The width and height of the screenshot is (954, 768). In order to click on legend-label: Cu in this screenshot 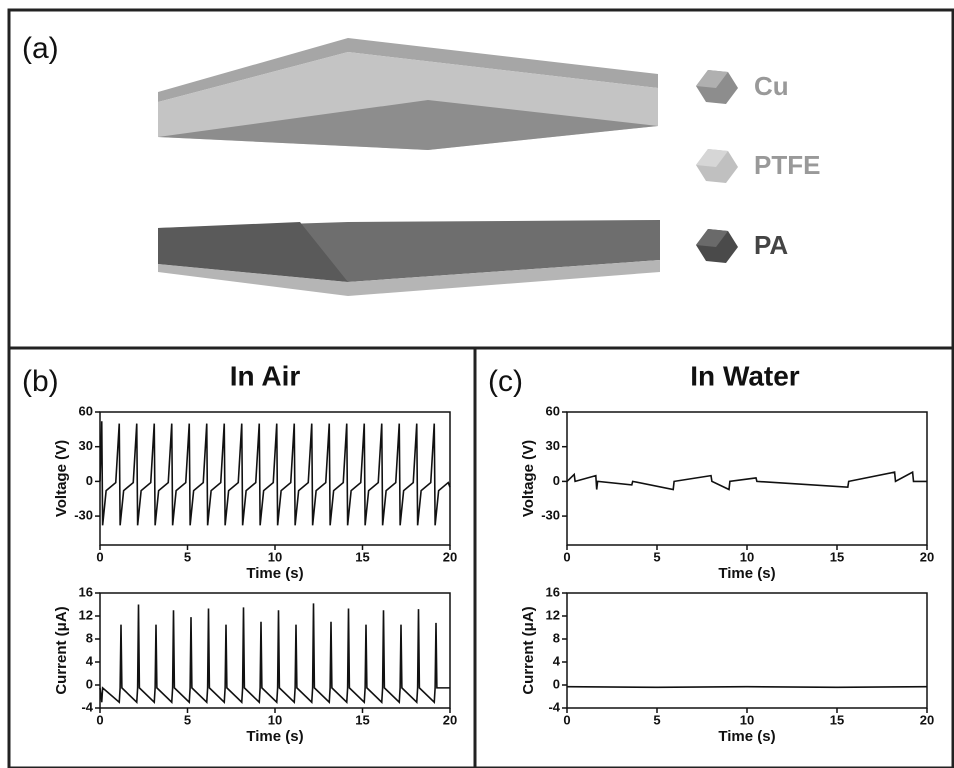, I will do `click(771, 86)`.